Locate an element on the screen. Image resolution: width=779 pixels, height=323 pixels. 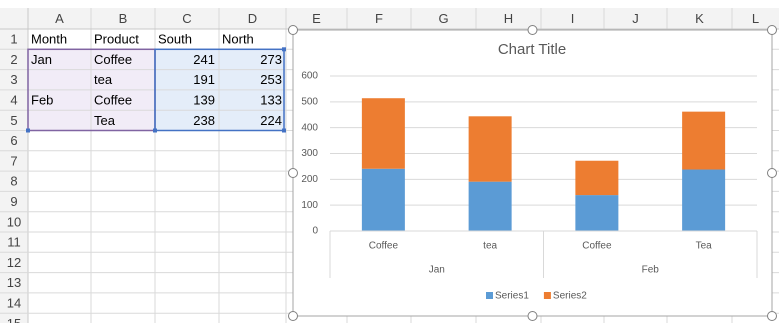
cell: tea is located at coordinates (103, 79).